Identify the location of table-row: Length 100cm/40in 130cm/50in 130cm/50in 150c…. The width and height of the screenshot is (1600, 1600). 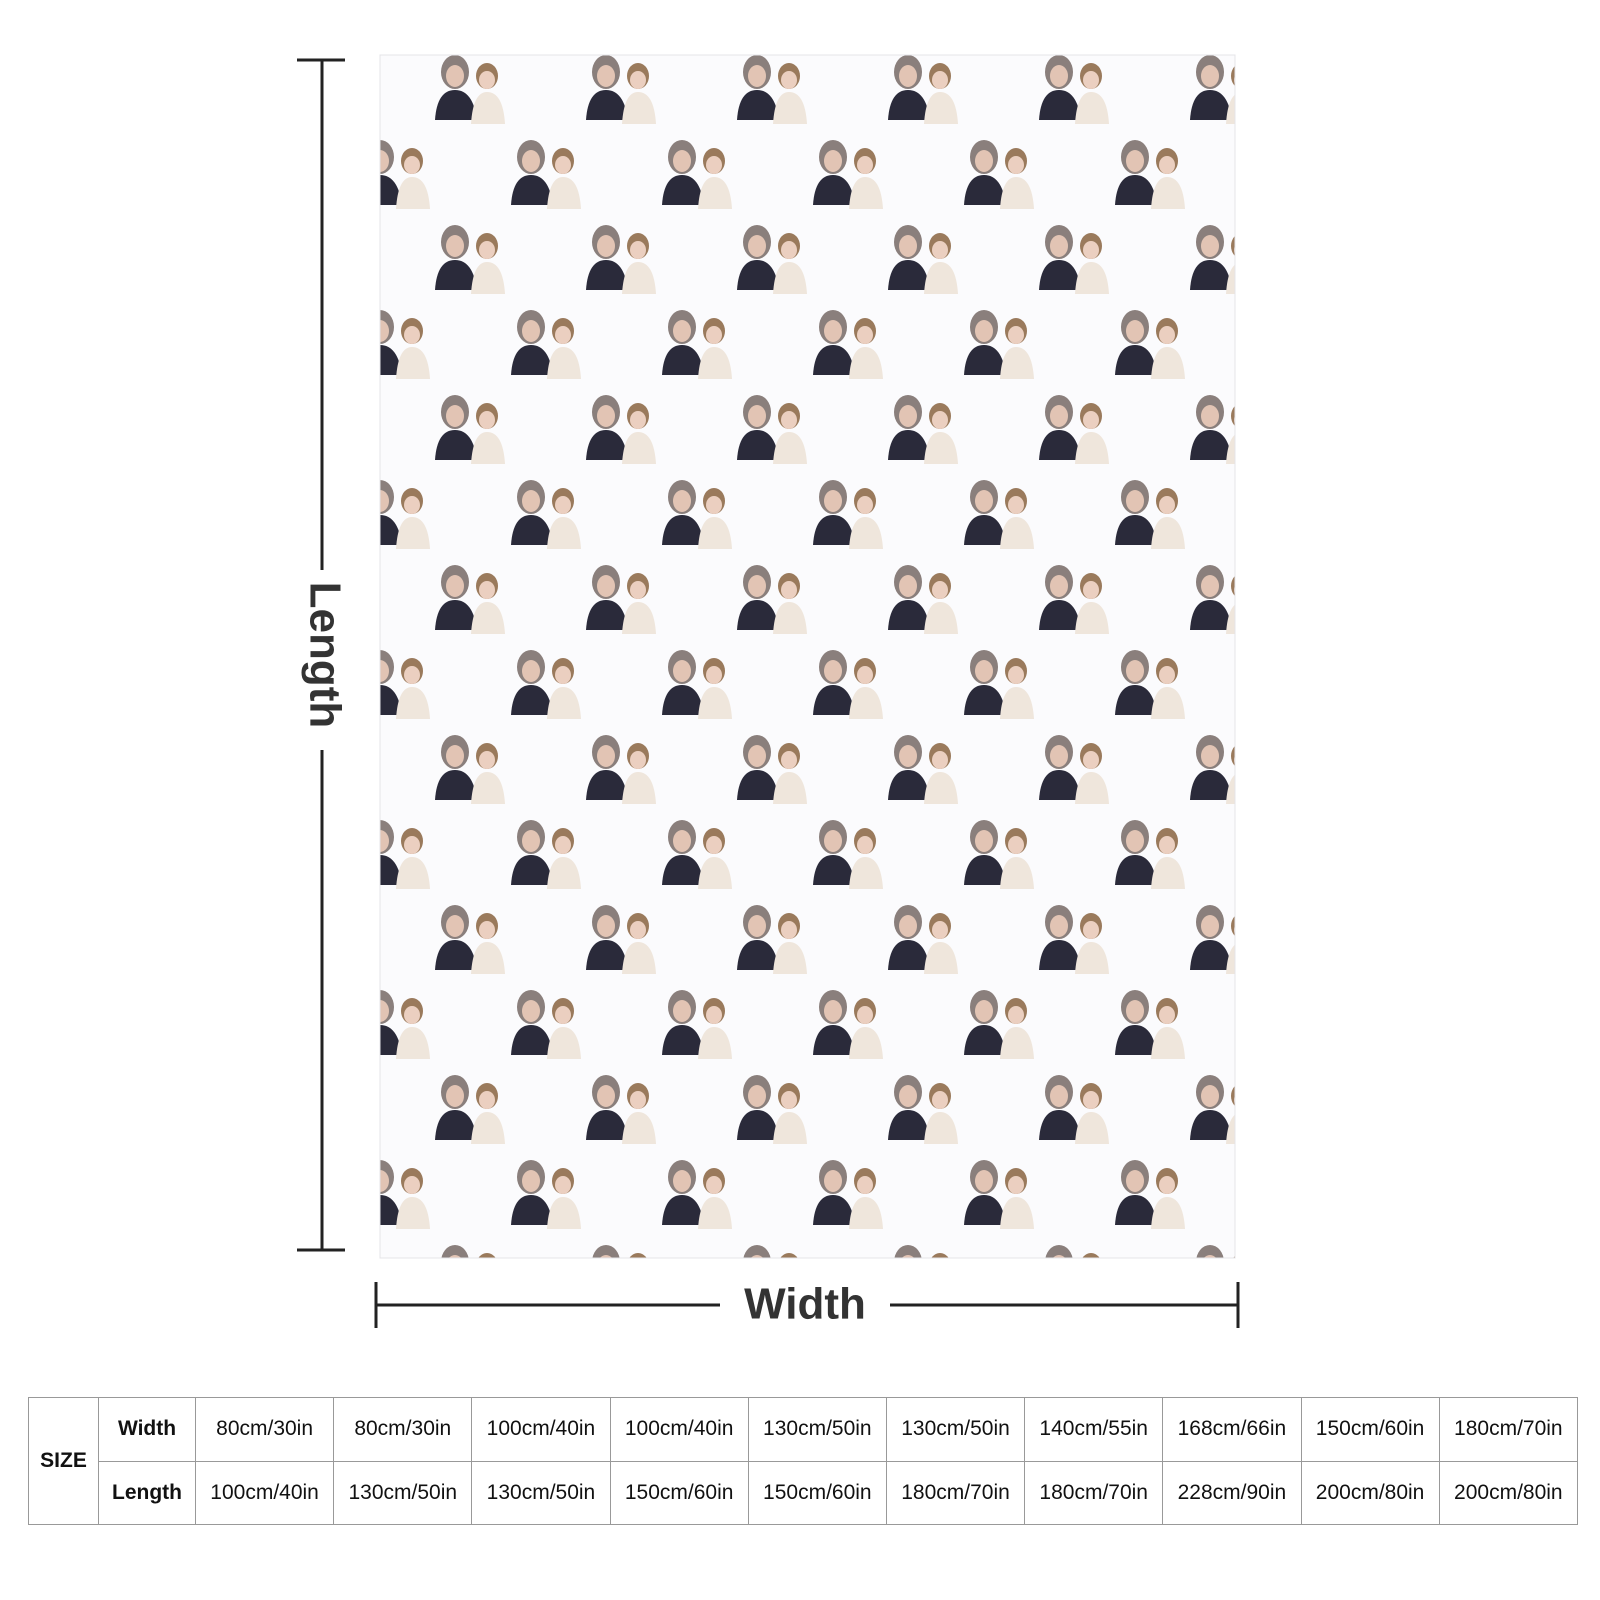
(804, 1492).